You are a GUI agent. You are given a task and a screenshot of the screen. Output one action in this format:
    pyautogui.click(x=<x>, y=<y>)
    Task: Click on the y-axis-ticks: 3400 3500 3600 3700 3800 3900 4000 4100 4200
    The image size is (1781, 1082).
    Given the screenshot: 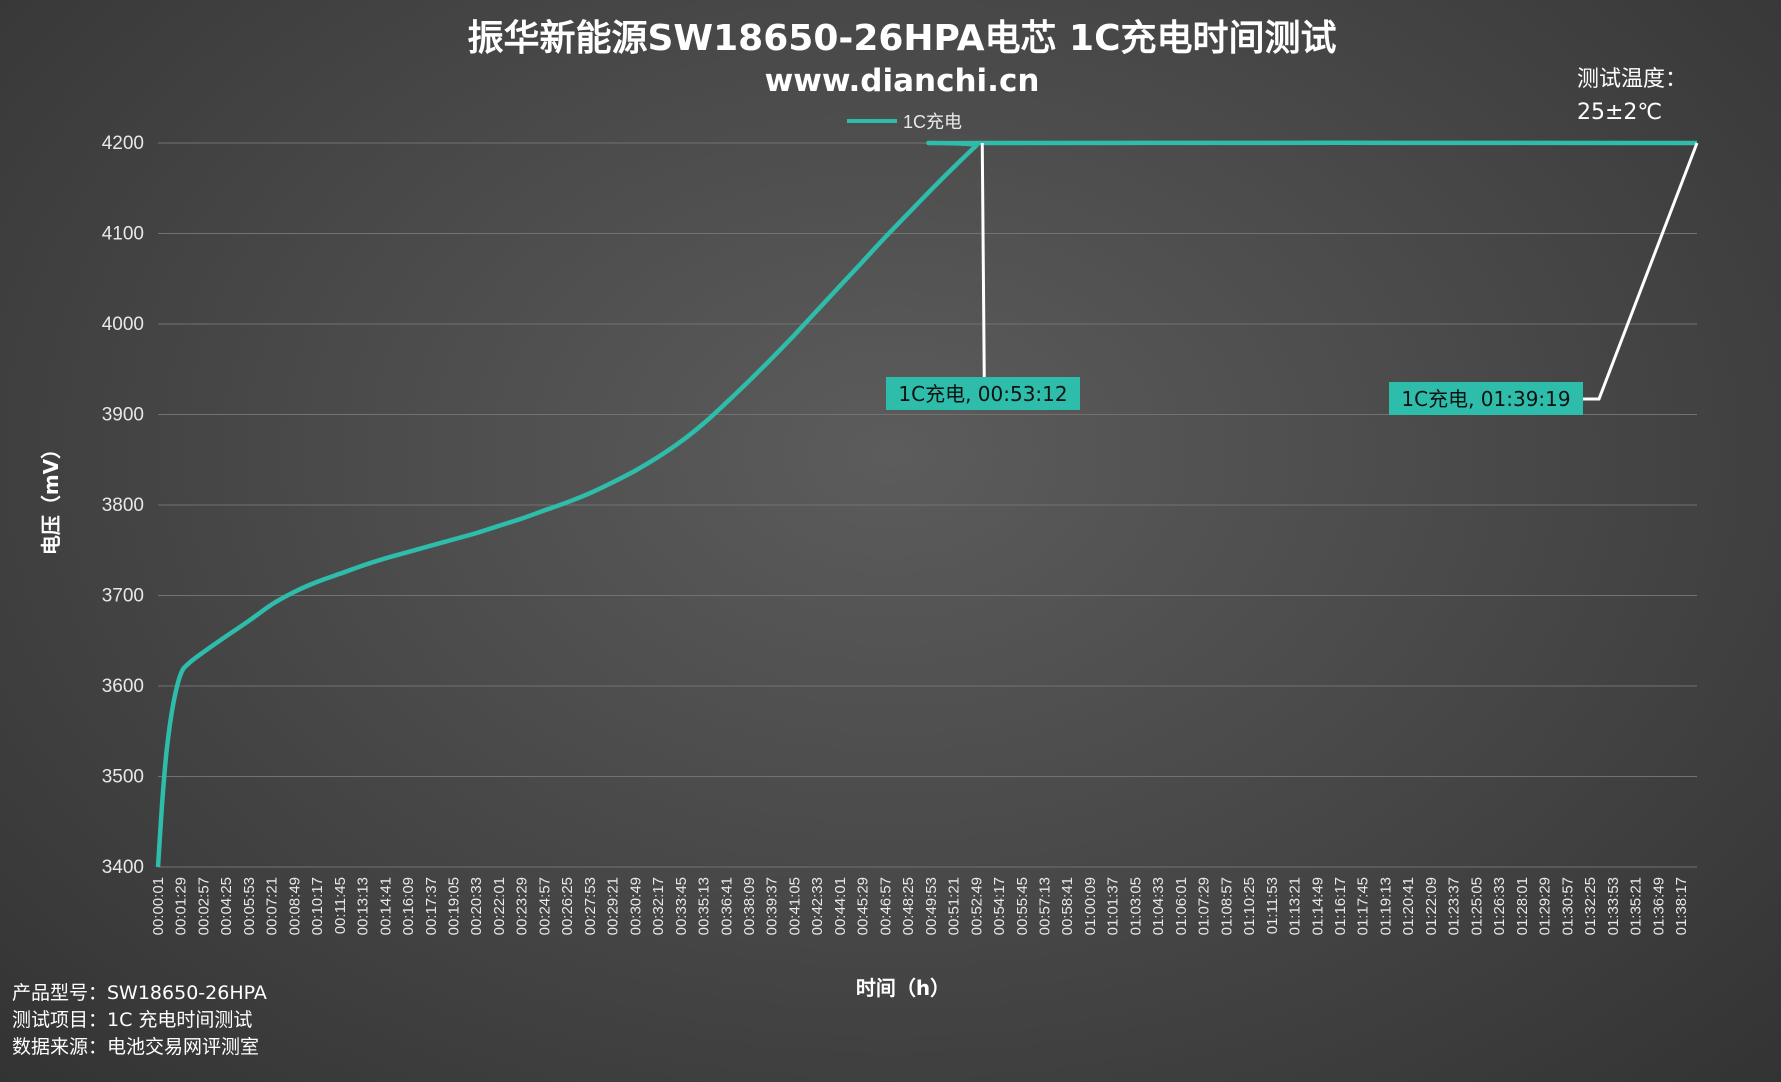 What is the action you would take?
    pyautogui.click(x=123, y=505)
    